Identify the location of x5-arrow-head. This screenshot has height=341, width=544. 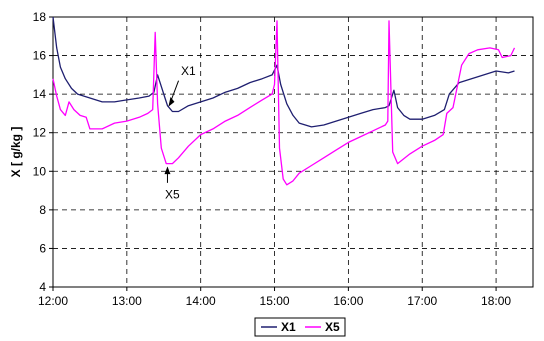
(167, 170).